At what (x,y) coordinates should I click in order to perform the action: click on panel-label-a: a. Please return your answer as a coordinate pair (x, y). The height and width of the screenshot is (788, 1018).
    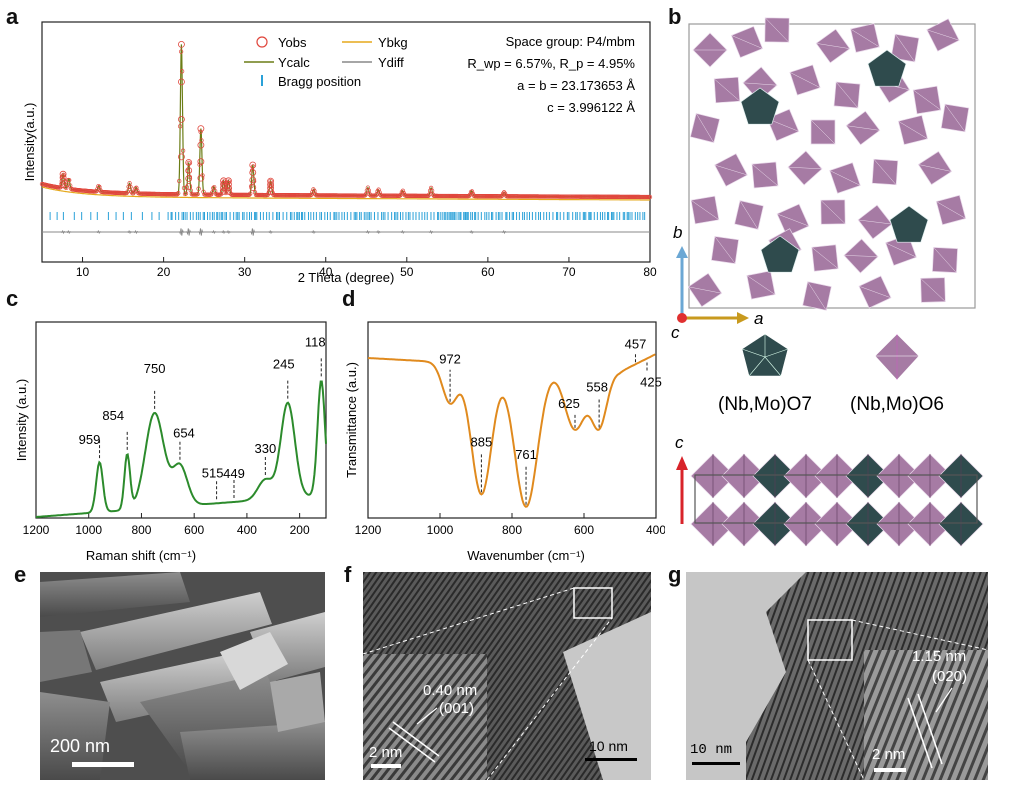
    Looking at the image, I should click on (12, 16).